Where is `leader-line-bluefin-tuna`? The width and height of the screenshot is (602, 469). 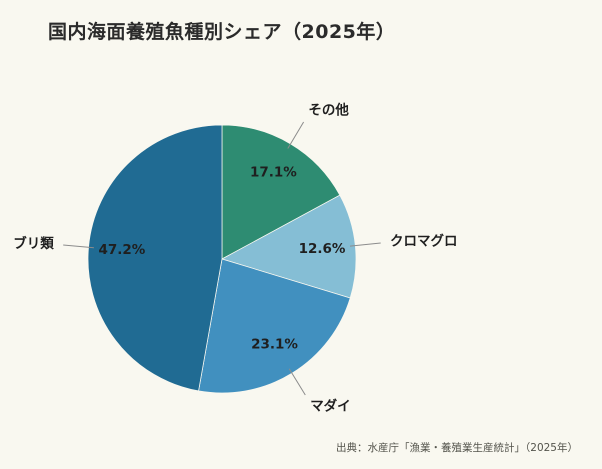
leader-line-bluefin-tuna is located at coordinates (365, 244).